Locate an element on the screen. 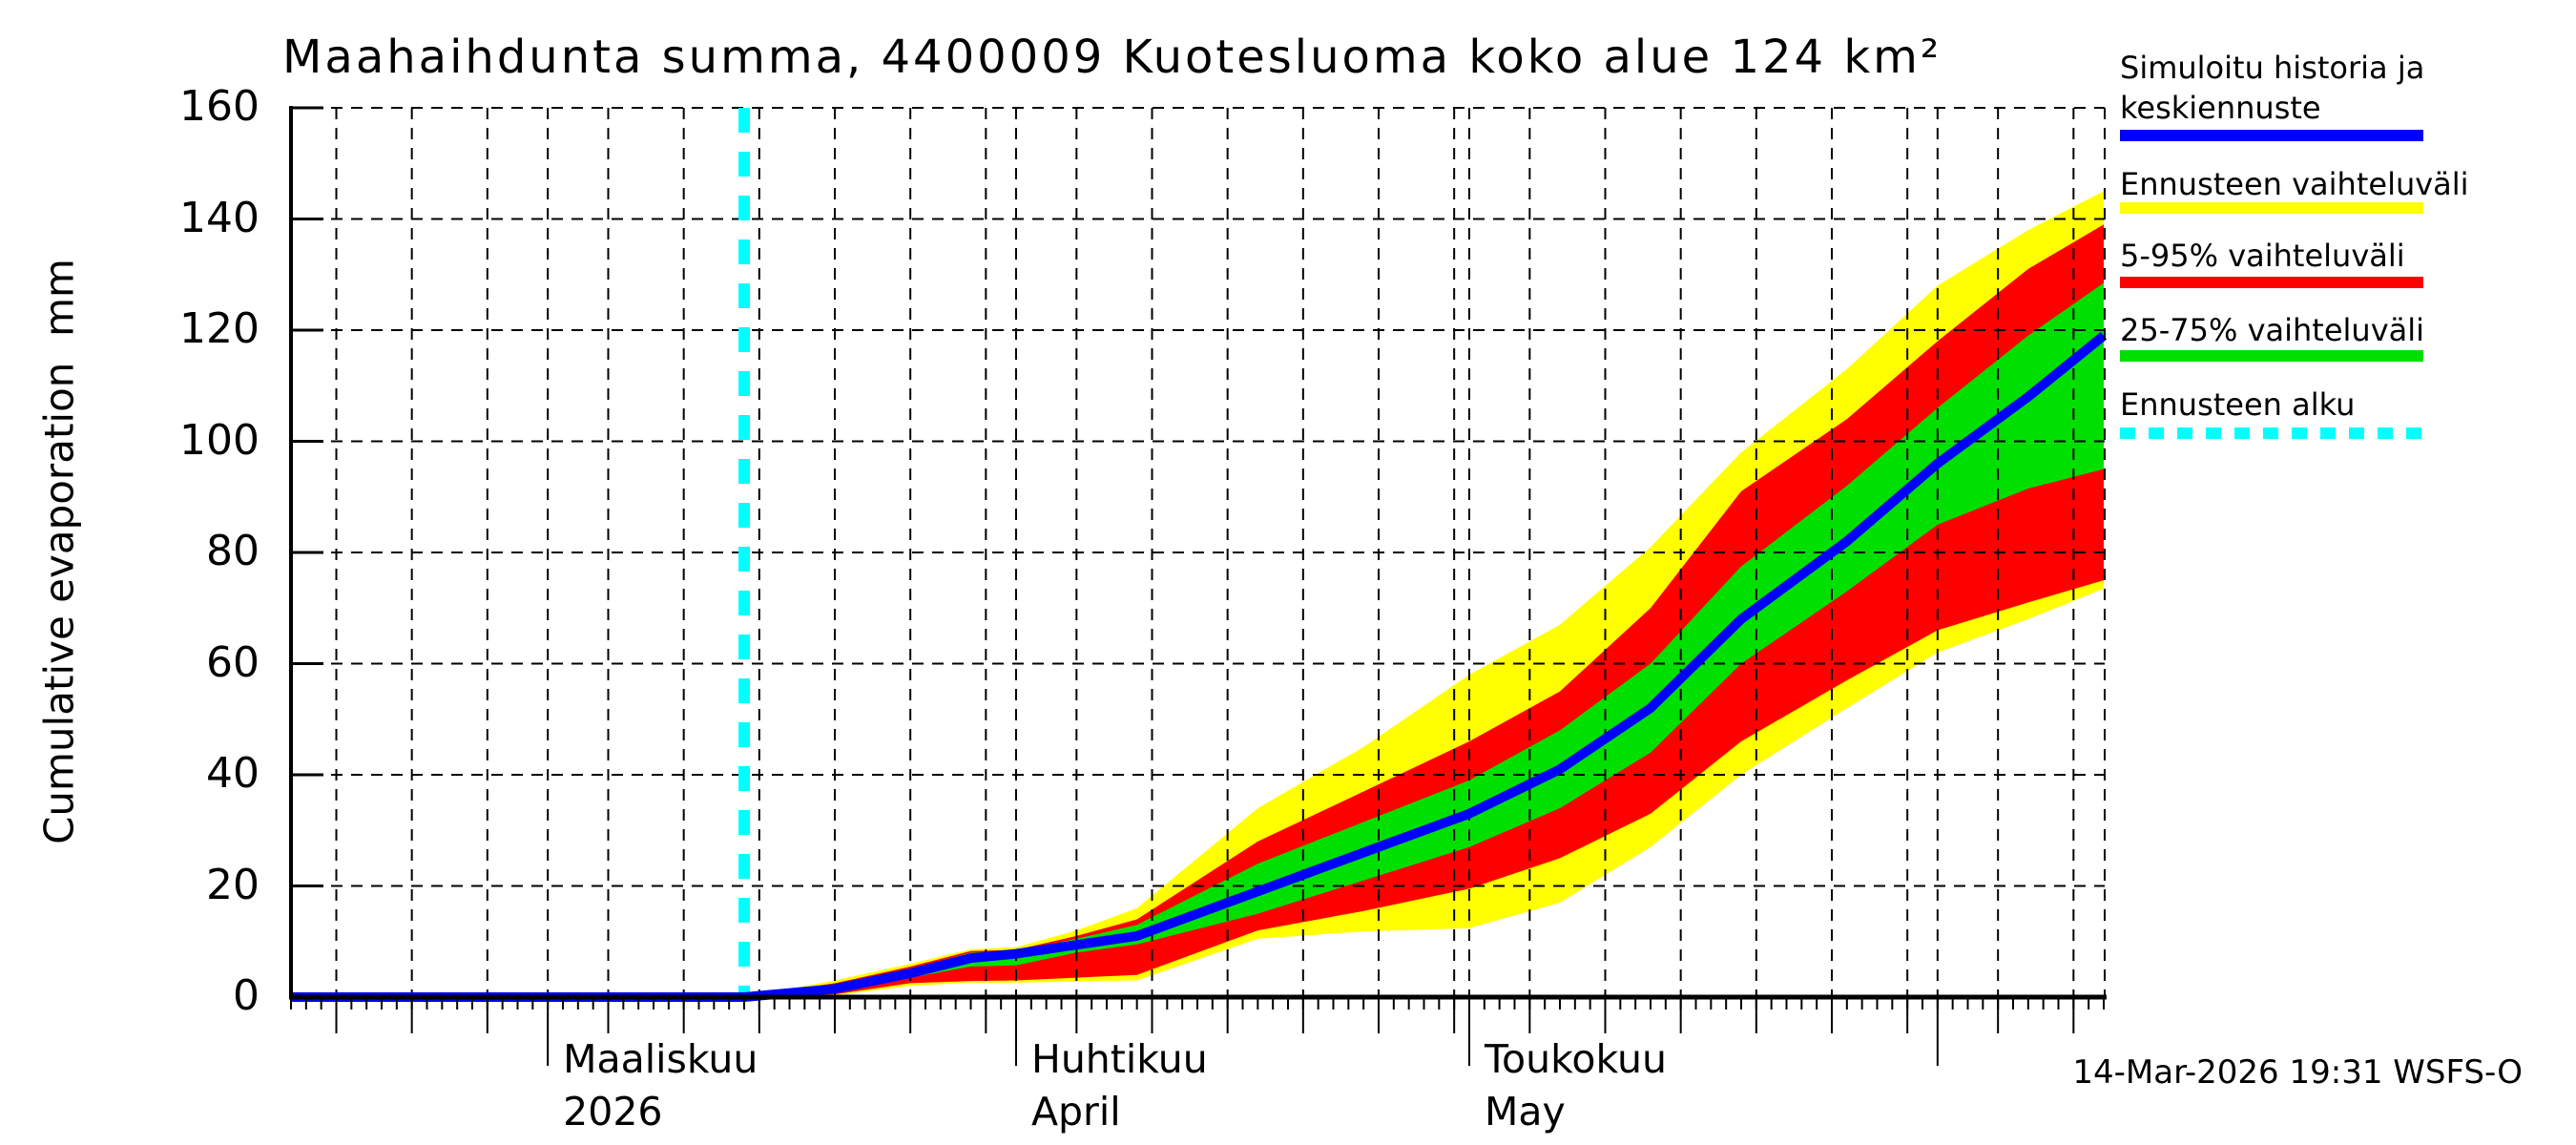 This screenshot has height=1145, width=2576. y-tick-label: 120 is located at coordinates (219, 328).